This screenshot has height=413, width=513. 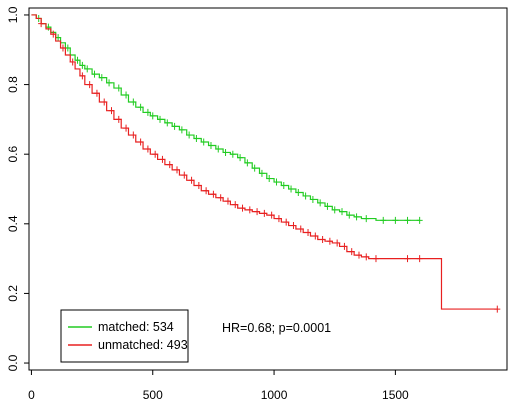 I want to click on legend: matched: 534 unmatched: 493, so click(x=124, y=336).